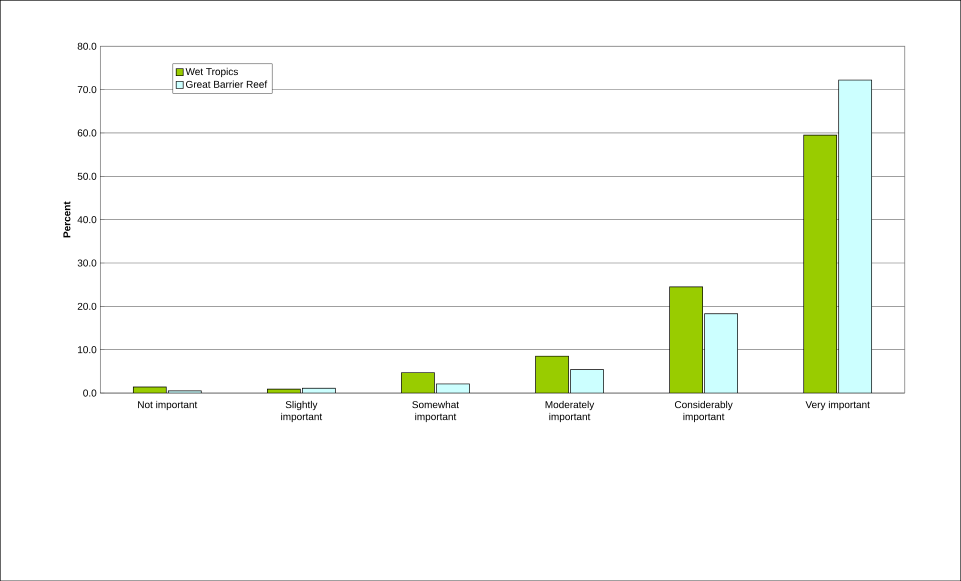  I want to click on y-tick-label: 20.0, so click(87, 306).